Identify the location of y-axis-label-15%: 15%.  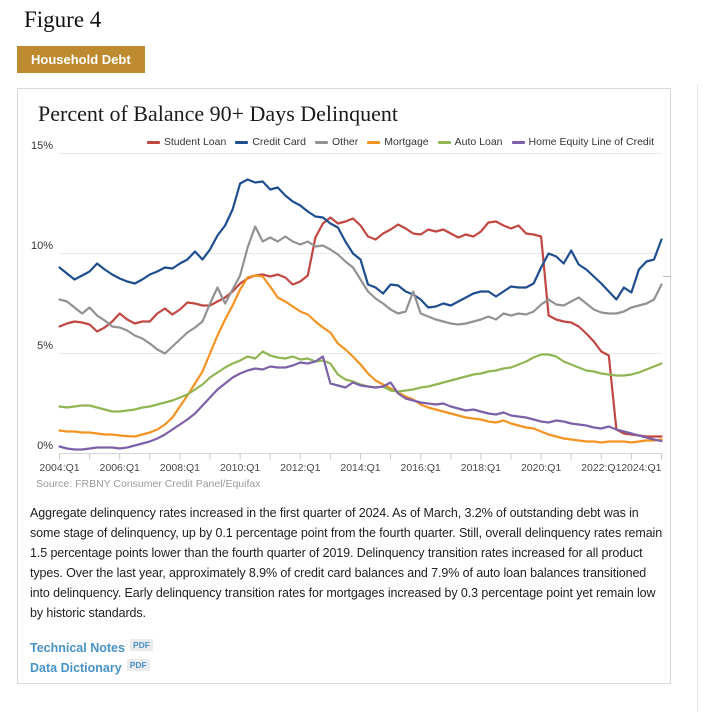
(41, 145).